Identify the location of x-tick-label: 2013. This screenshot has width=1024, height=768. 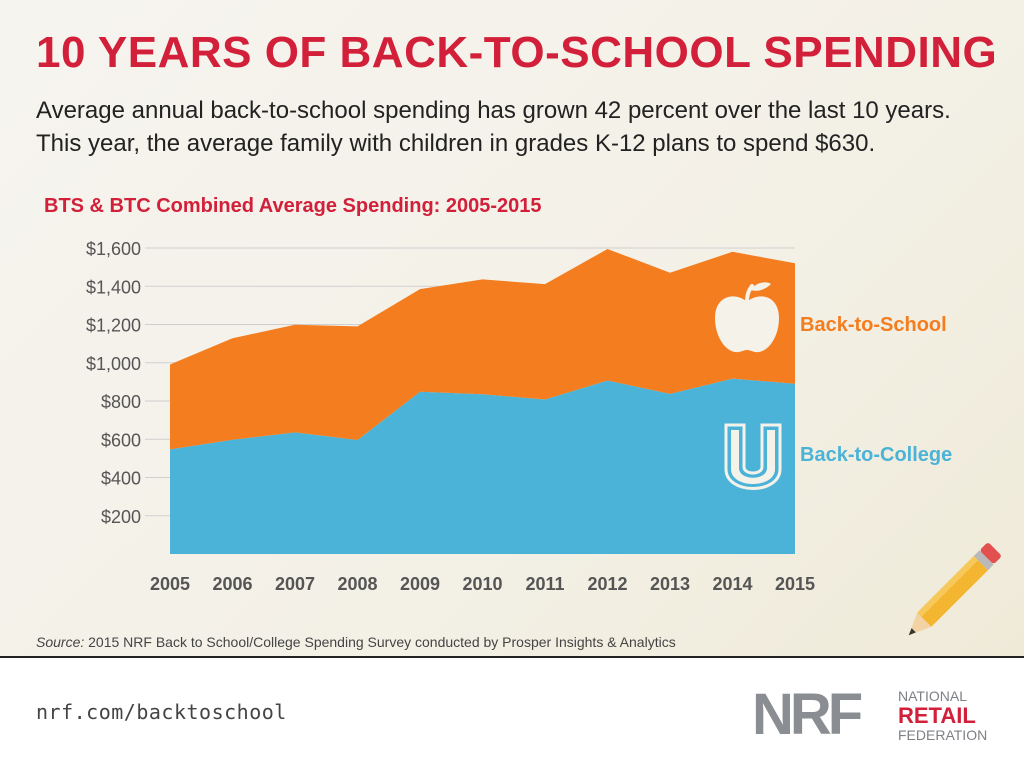
(670, 584).